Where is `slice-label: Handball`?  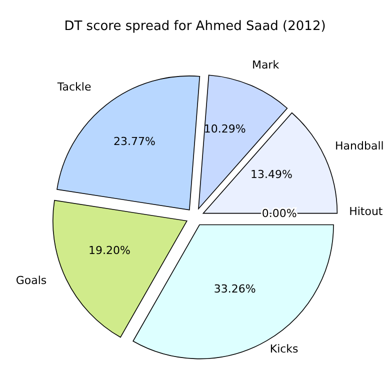
slice-label: Handball is located at coordinates (359, 146).